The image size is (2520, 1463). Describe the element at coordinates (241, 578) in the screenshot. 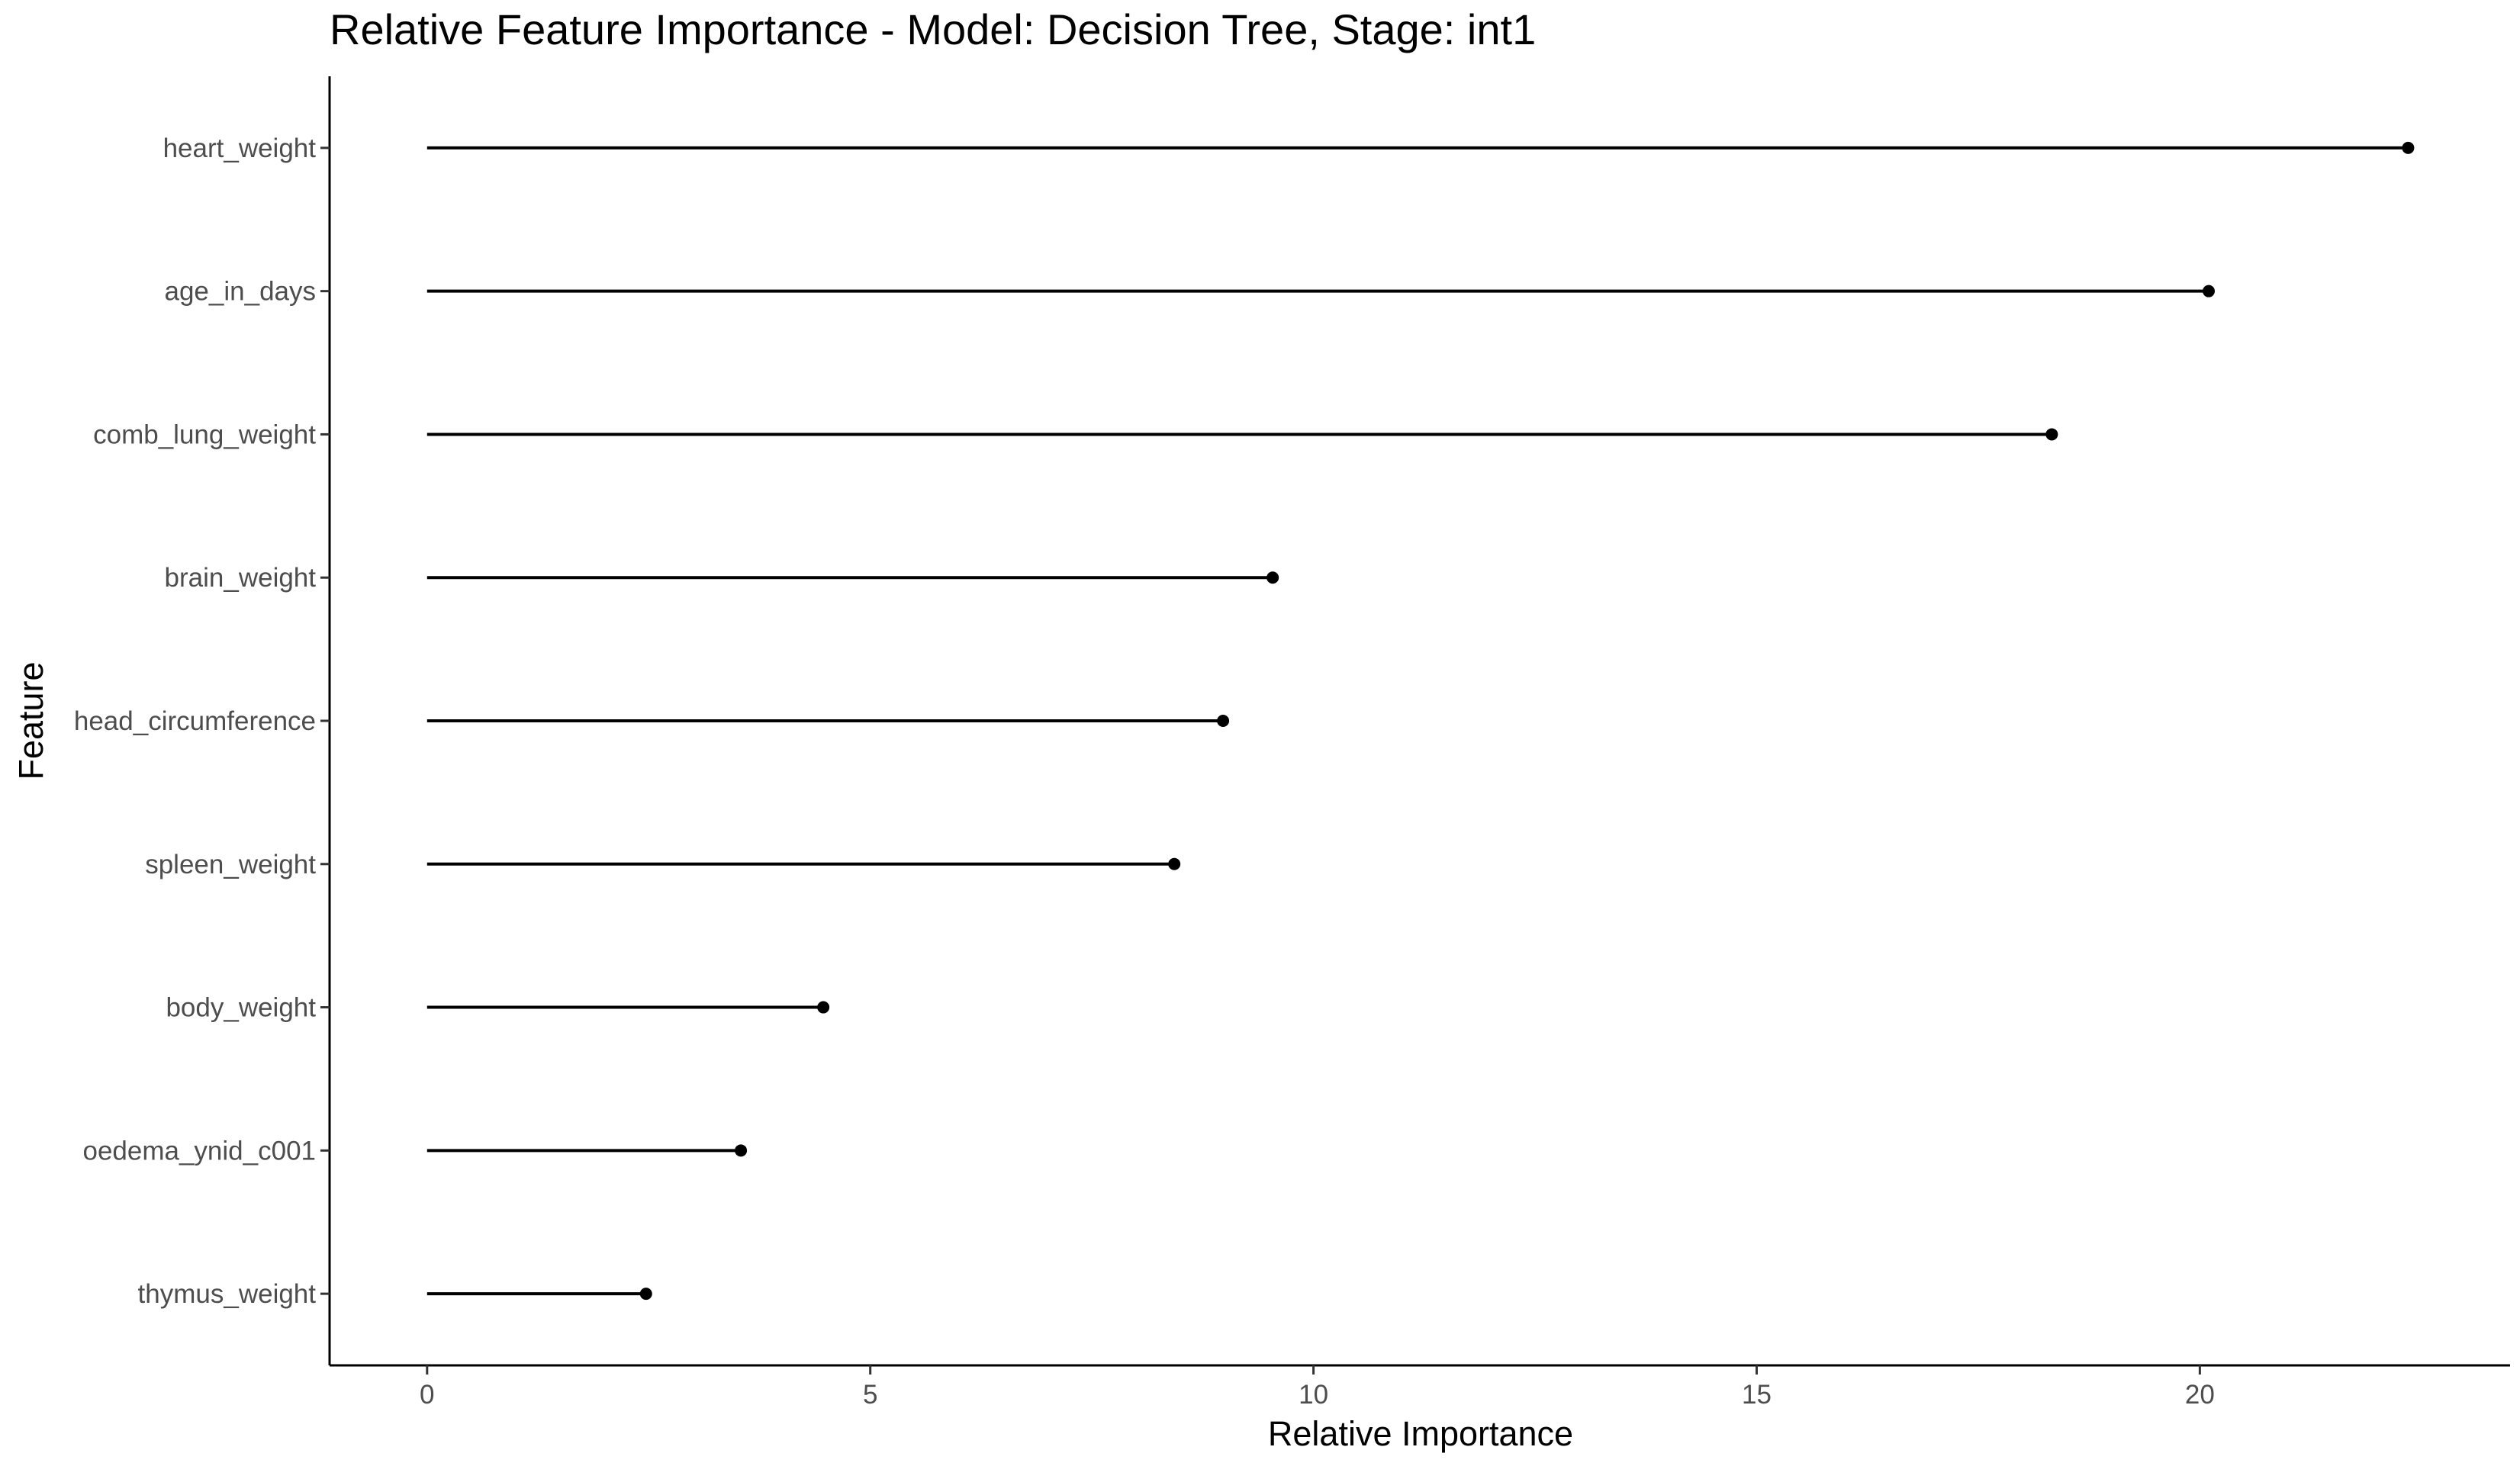

I see `y-tick-label: brain_weight` at that location.